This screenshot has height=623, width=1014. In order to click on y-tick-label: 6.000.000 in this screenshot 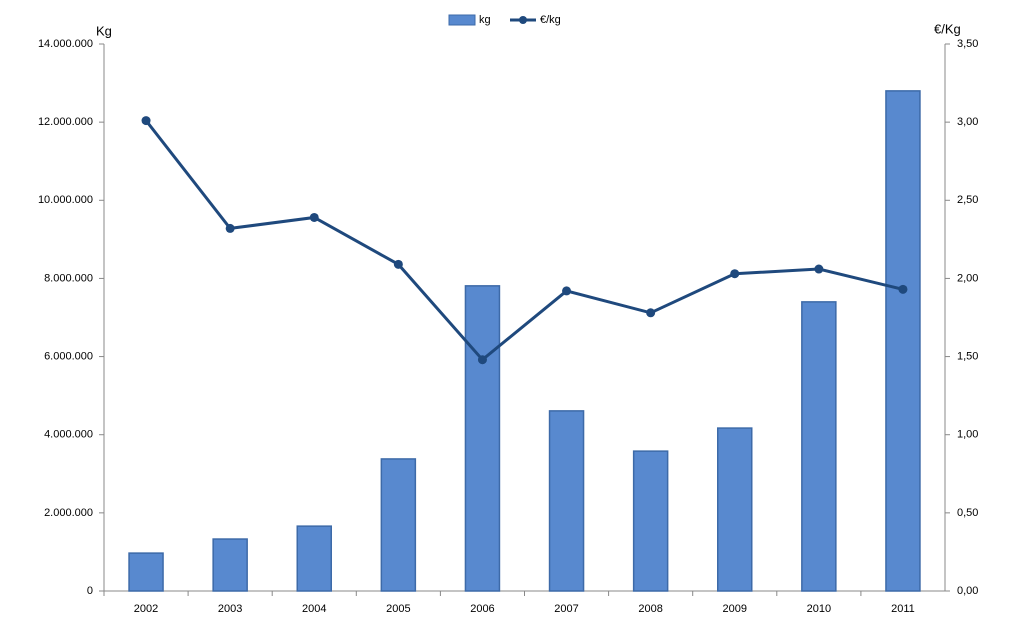, I will do `click(68, 356)`.